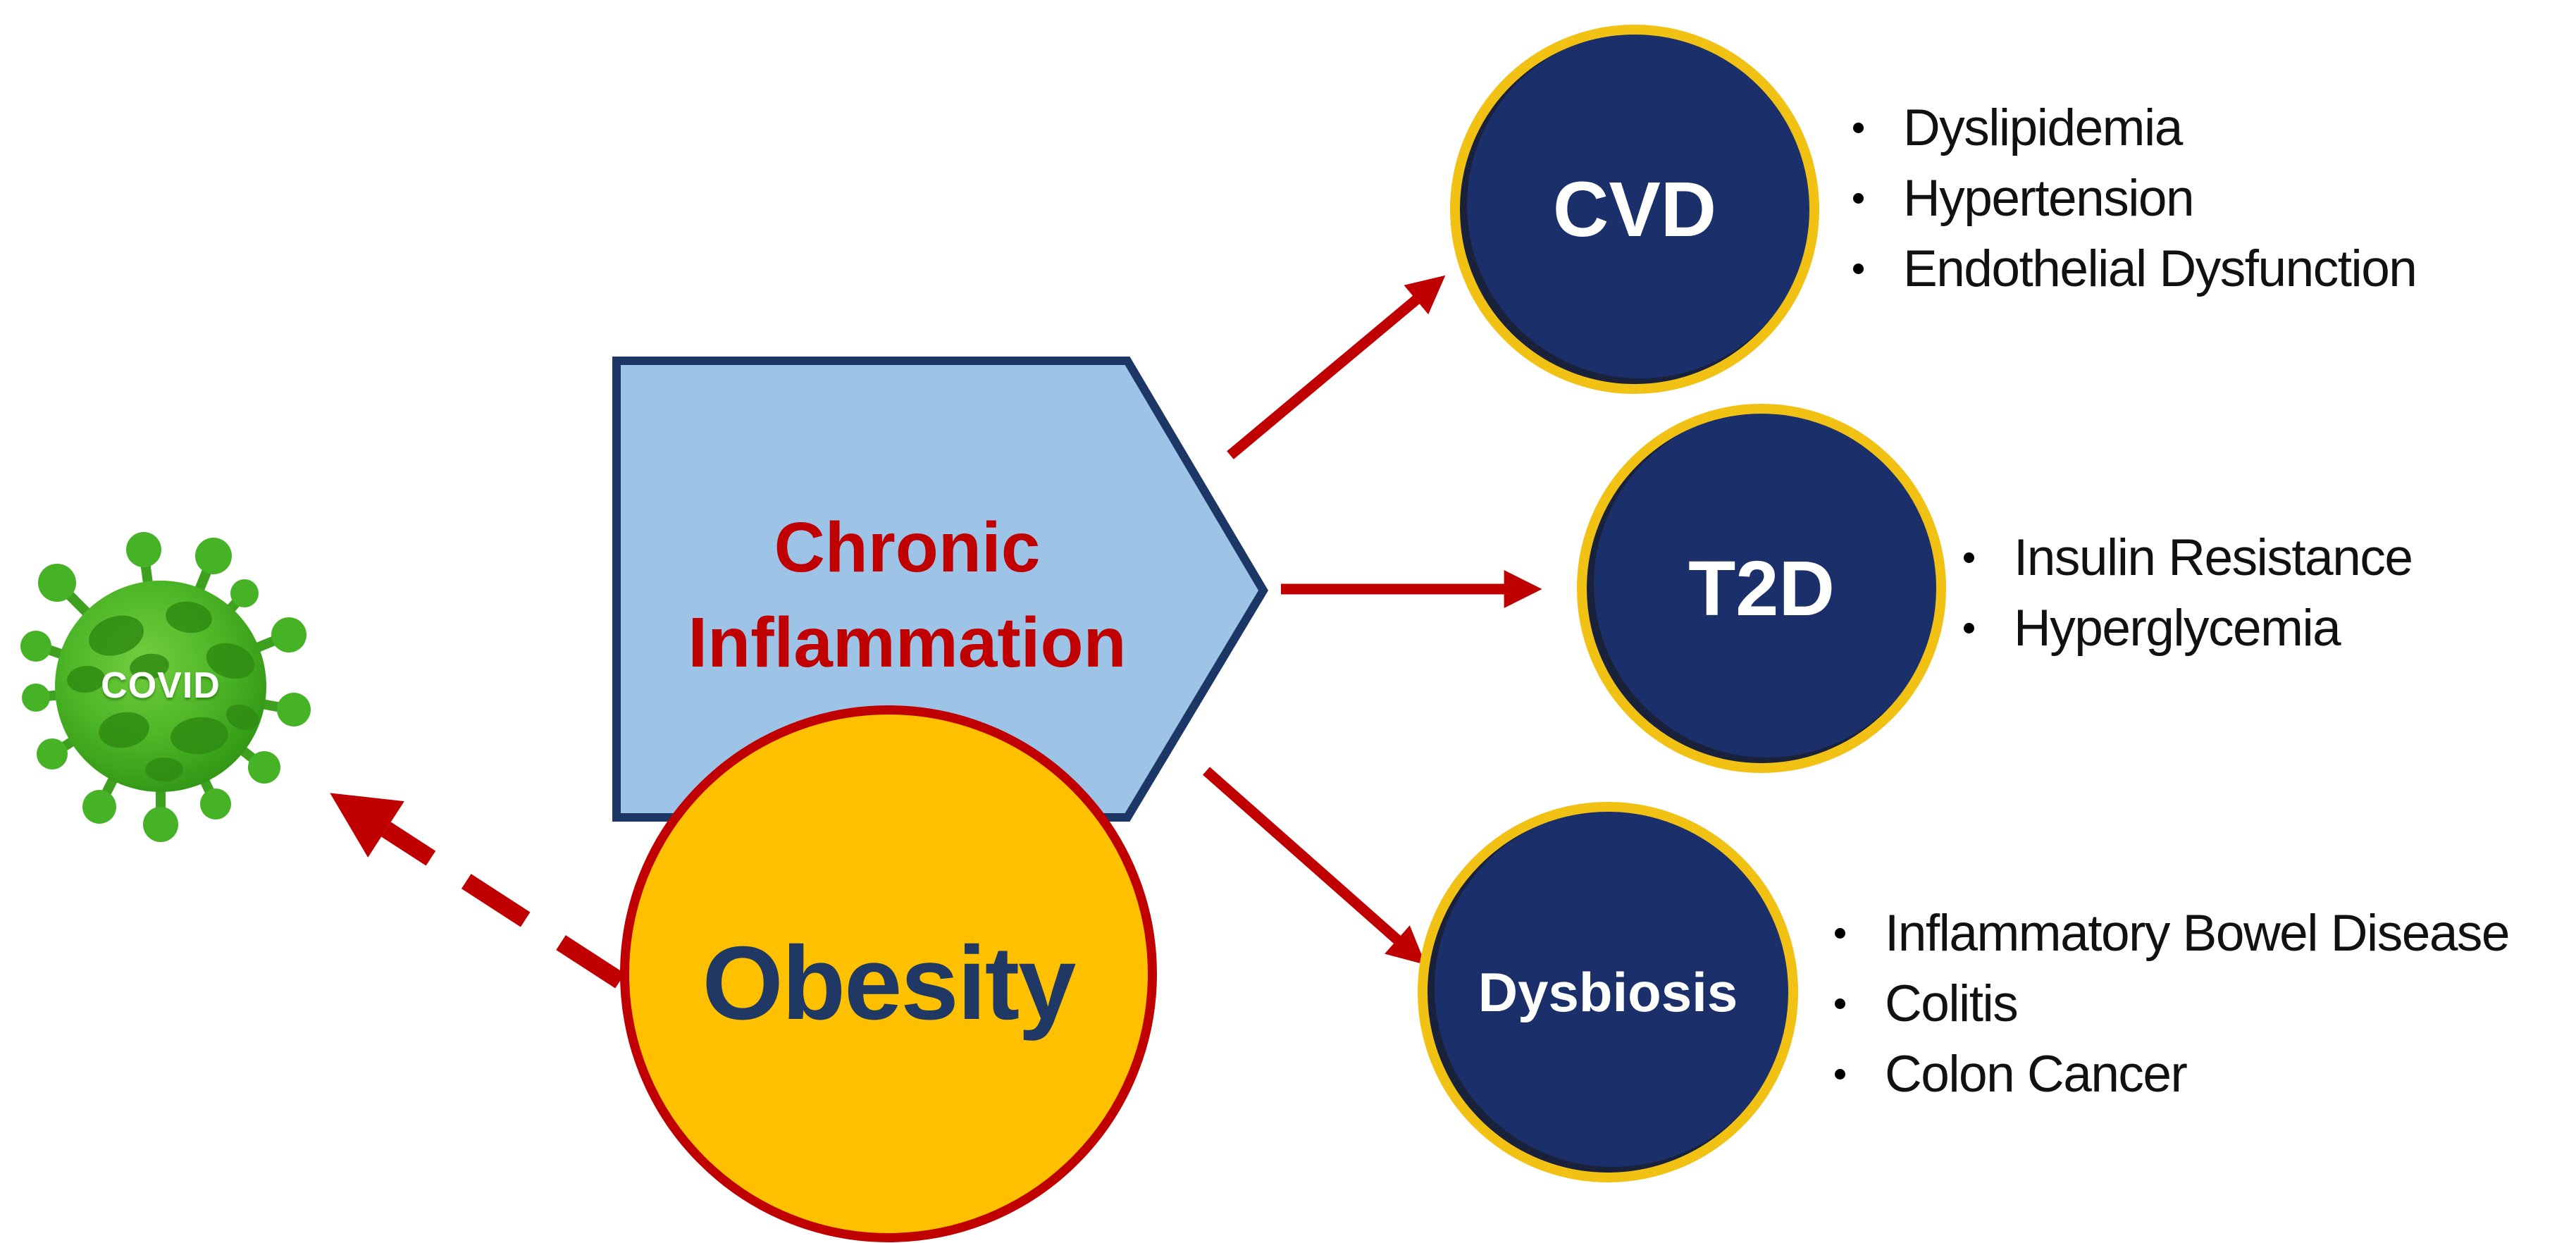 The height and width of the screenshot is (1243, 2576). Describe the element at coordinates (2049, 198) in the screenshot. I see `bullet-text: Hypertension` at that location.